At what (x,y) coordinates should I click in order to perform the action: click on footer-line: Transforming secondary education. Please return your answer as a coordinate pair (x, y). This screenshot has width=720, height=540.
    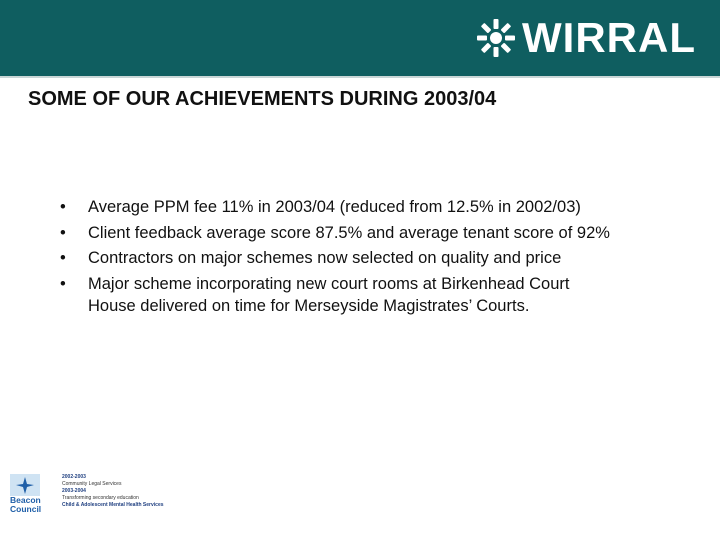
    Looking at the image, I should click on (100, 498).